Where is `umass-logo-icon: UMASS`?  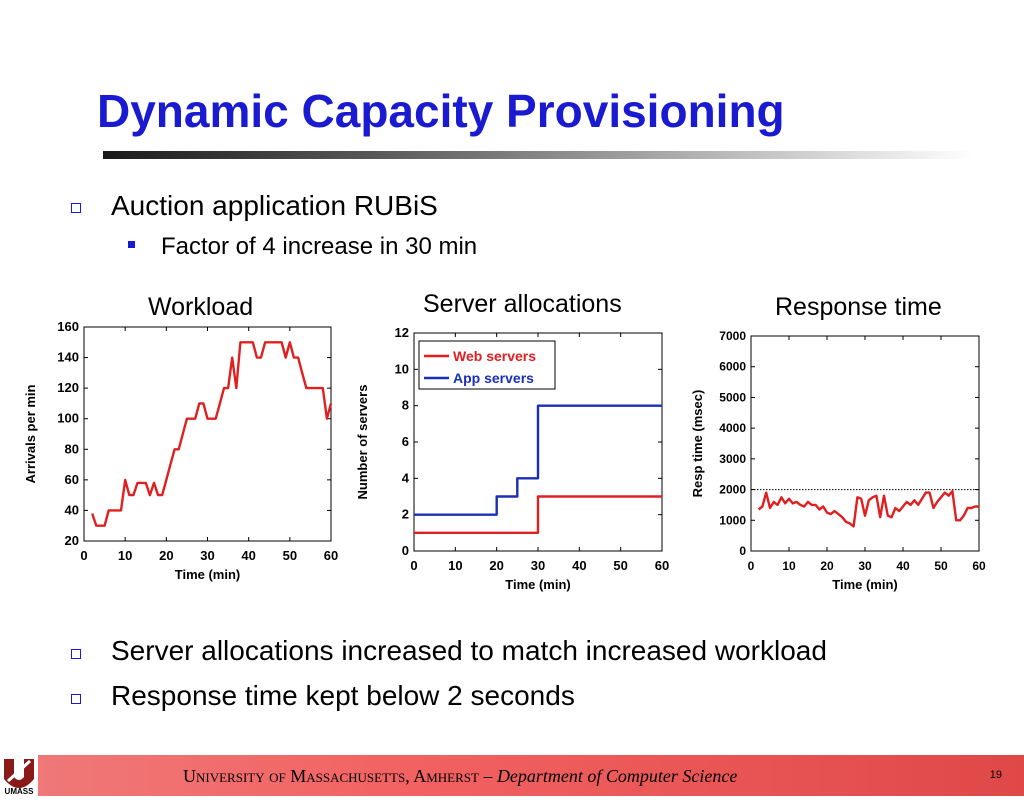 umass-logo-icon: UMASS is located at coordinates (19, 777).